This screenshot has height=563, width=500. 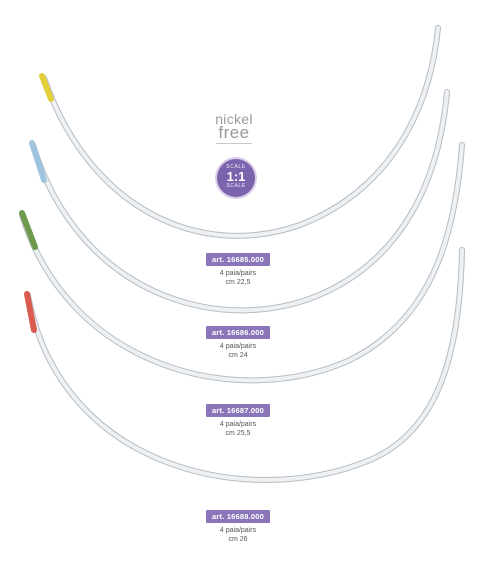 What do you see at coordinates (234, 143) in the screenshot?
I see `nickel-free-underline` at bounding box center [234, 143].